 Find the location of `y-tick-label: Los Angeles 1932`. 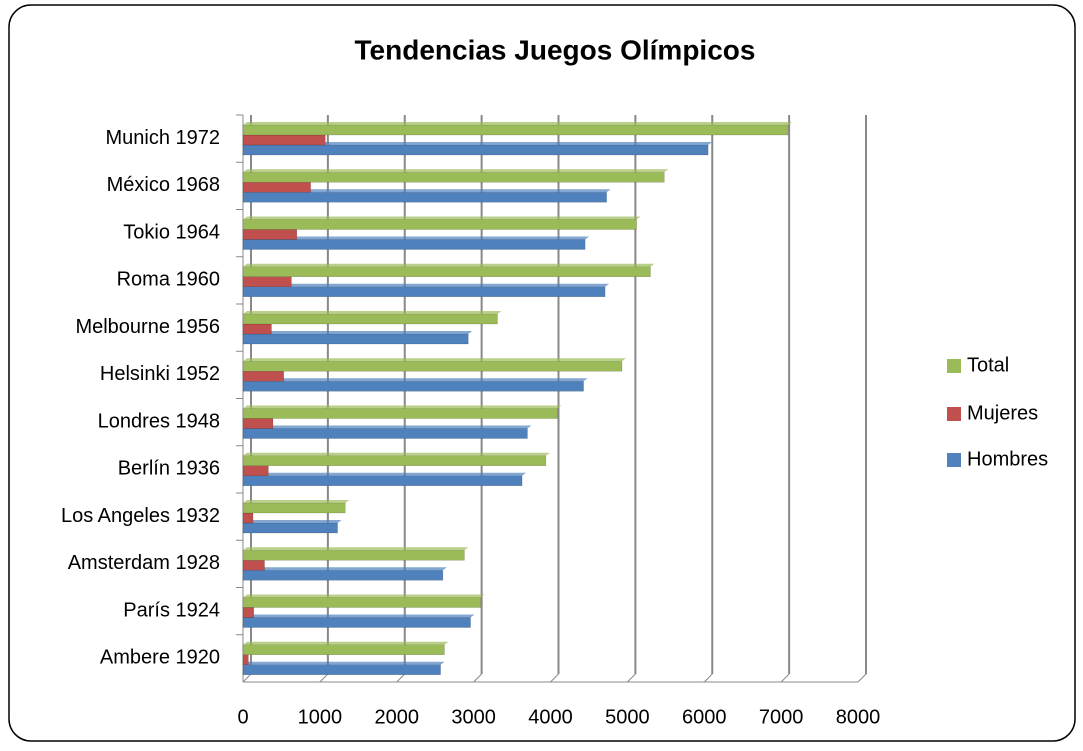

y-tick-label: Los Angeles 1932 is located at coordinates (140, 516).